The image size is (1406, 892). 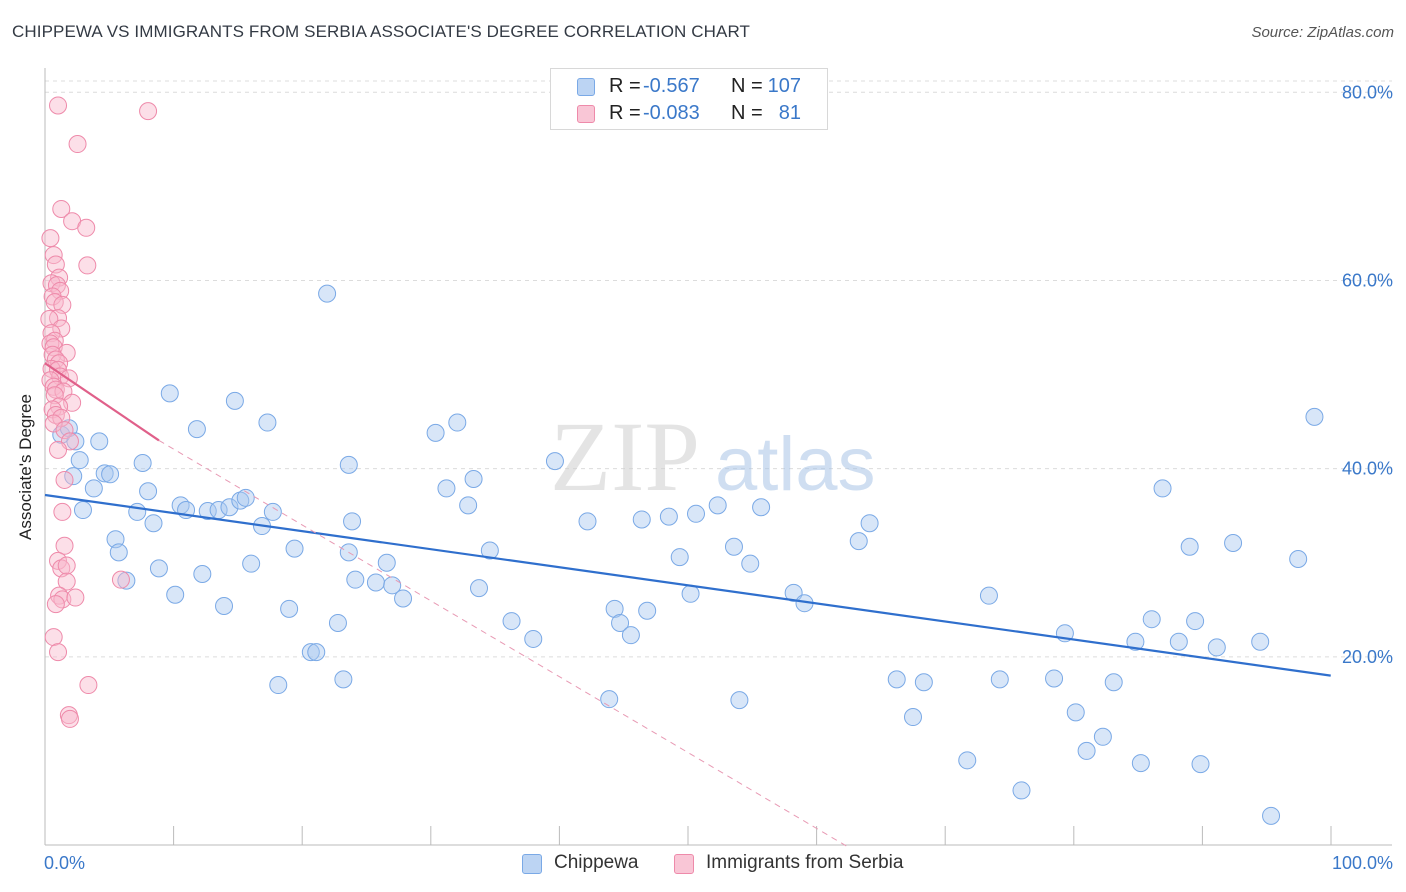 What do you see at coordinates (703, 865) in the screenshot?
I see `series-legend: Chippewa Immigrants from Serbia` at bounding box center [703, 865].